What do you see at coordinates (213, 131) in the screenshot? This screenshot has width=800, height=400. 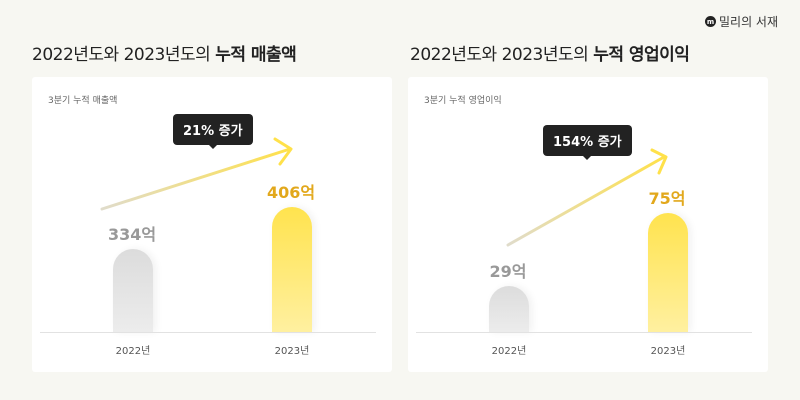 I see `growth-badge: 21% 증가` at bounding box center [213, 131].